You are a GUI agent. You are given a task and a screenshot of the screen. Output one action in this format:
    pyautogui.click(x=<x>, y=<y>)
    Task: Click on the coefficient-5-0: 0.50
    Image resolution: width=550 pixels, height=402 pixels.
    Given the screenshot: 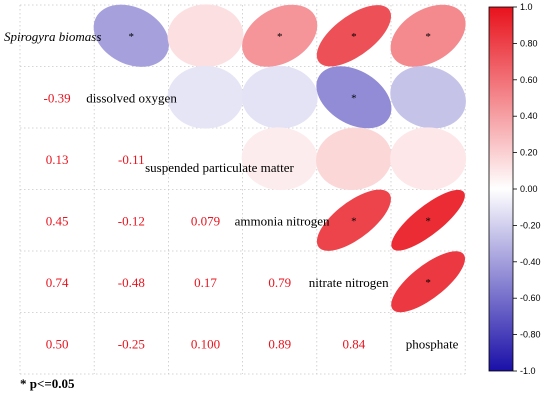 What is the action you would take?
    pyautogui.click(x=57, y=343)
    